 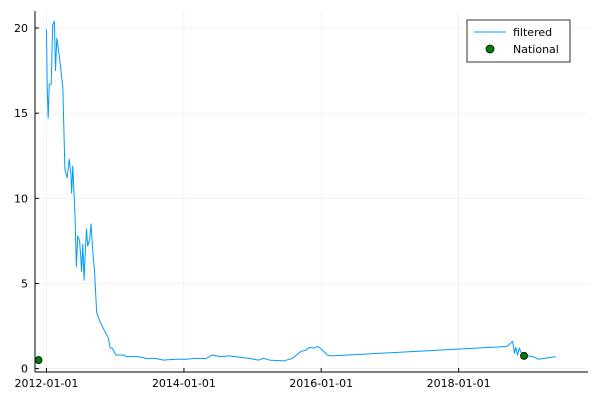 I want to click on y-tick-label: 15, so click(x=21, y=113).